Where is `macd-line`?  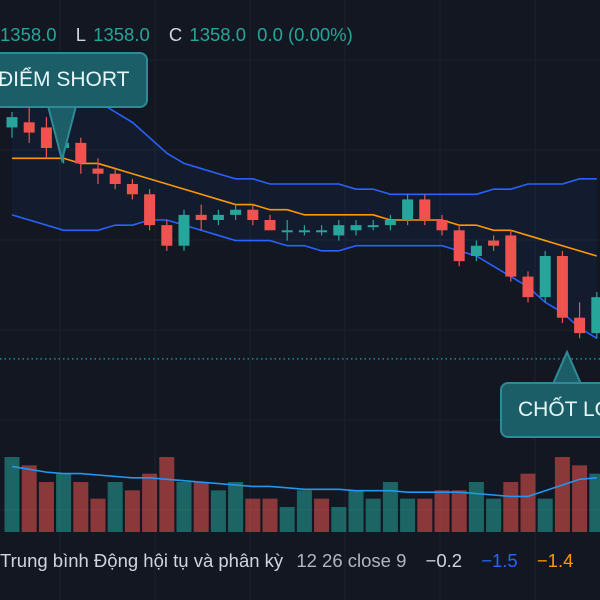 macd-line is located at coordinates (304, 481).